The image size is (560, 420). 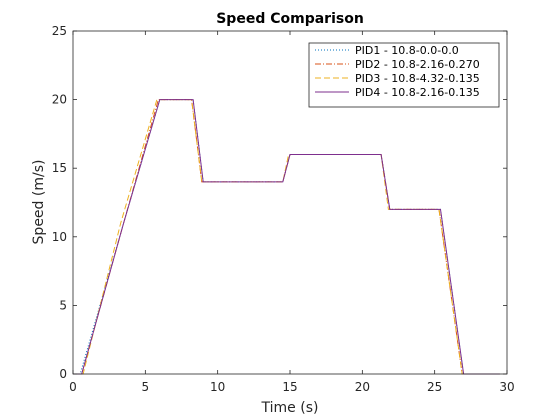 What do you see at coordinates (63, 374) in the screenshot?
I see `y-tick-label: 0` at bounding box center [63, 374].